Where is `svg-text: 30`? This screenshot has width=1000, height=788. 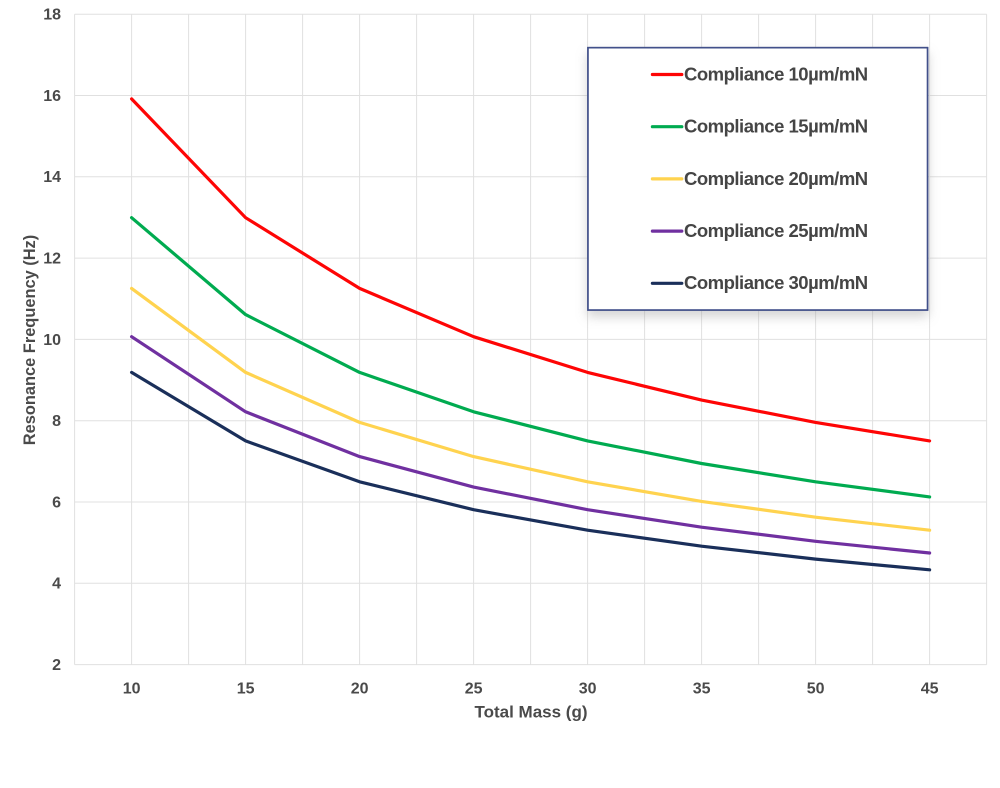 svg-text: 30 is located at coordinates (588, 689).